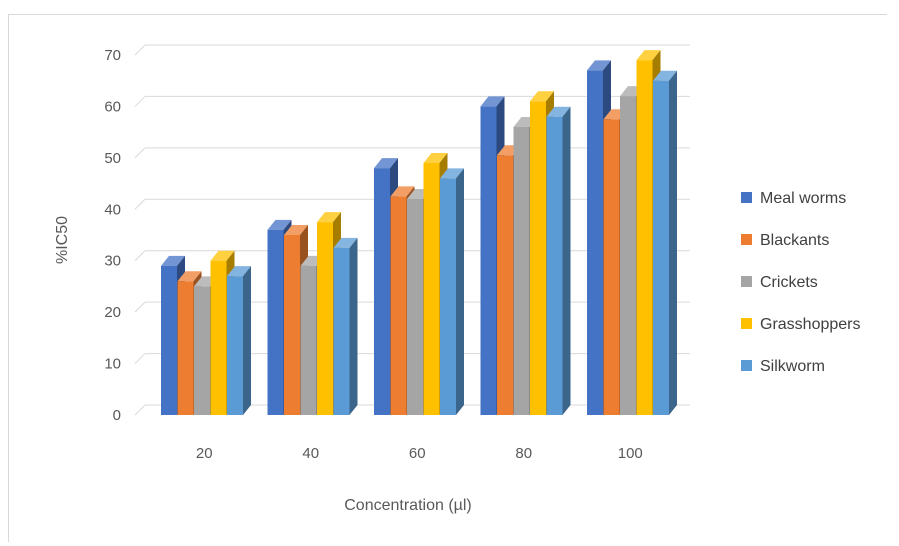  What do you see at coordinates (112, 312) in the screenshot?
I see `y-tick-label: 20` at bounding box center [112, 312].